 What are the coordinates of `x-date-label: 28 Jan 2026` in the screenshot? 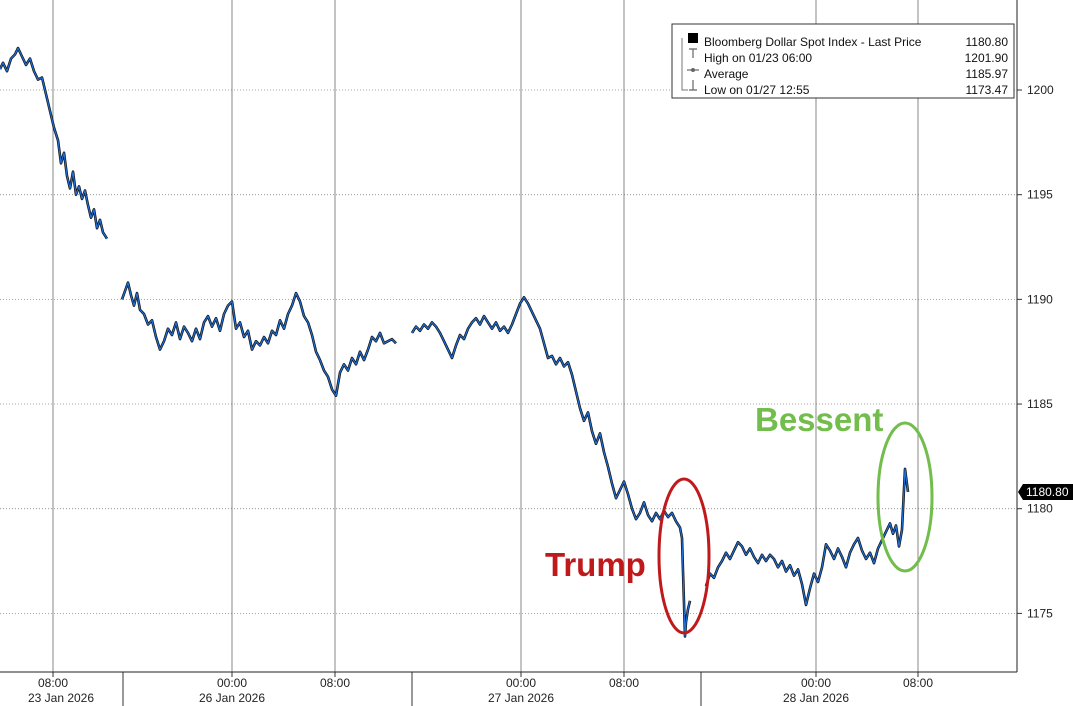 It's located at (816, 698).